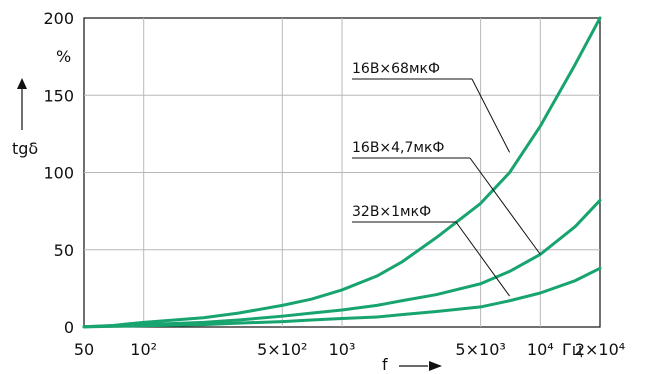 The width and height of the screenshot is (649, 374). What do you see at coordinates (282, 349) in the screenshot?
I see `x-tick-label: 5×10²` at bounding box center [282, 349].